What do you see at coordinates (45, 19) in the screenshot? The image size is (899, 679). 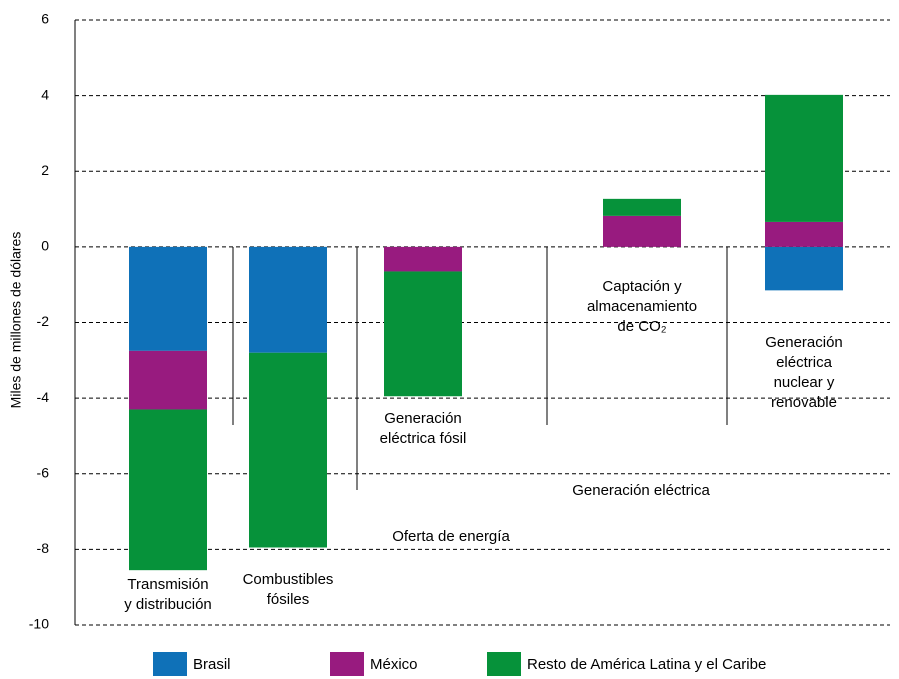 I see `y-tick-label: 6` at bounding box center [45, 19].